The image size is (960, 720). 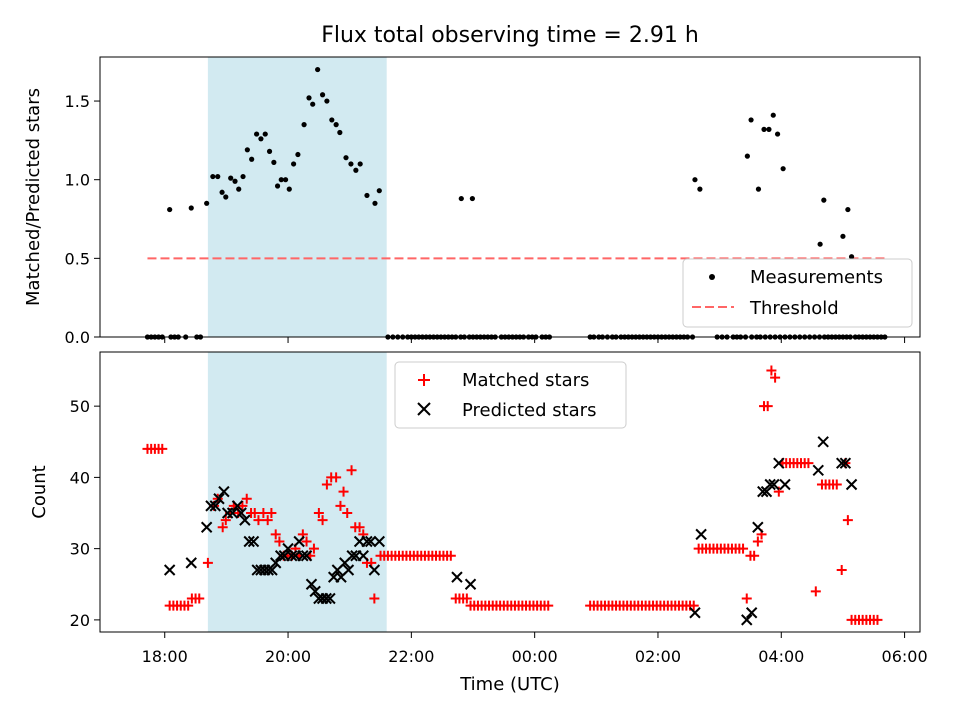 I want to click on legend-label-threshold: Threshold, so click(x=794, y=308).